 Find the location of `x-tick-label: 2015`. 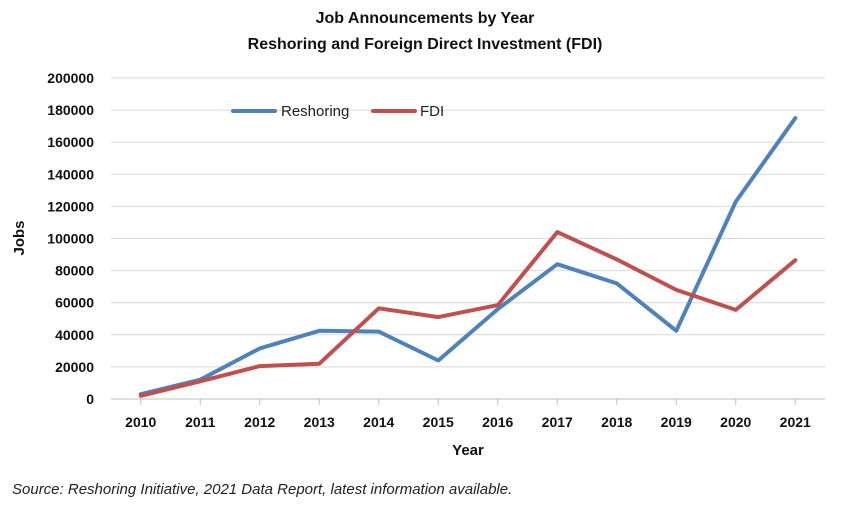

x-tick-label: 2015 is located at coordinates (438, 422).